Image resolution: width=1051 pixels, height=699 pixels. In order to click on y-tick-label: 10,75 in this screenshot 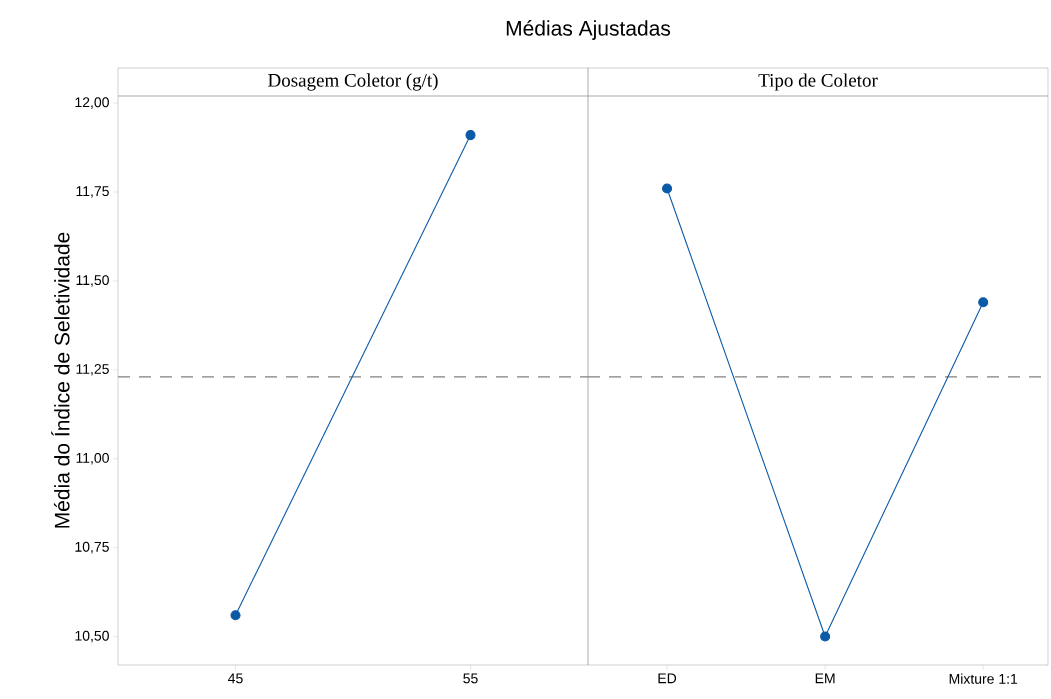, I will do `click(92, 547)`.